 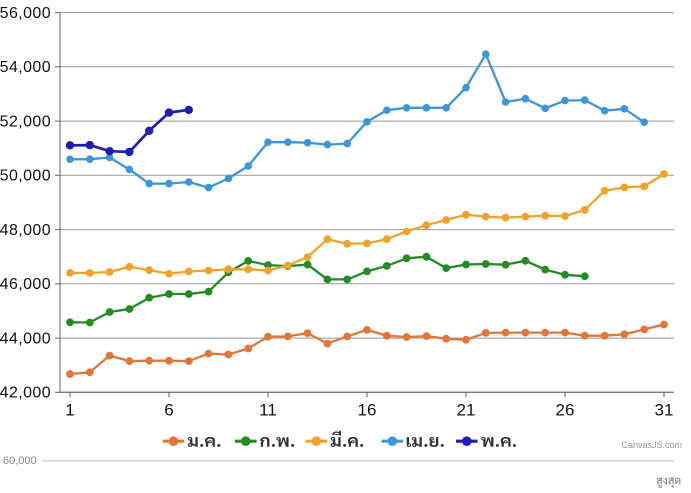 What do you see at coordinates (20, 461) in the screenshot?
I see `svg-text: 60,000` at bounding box center [20, 461].